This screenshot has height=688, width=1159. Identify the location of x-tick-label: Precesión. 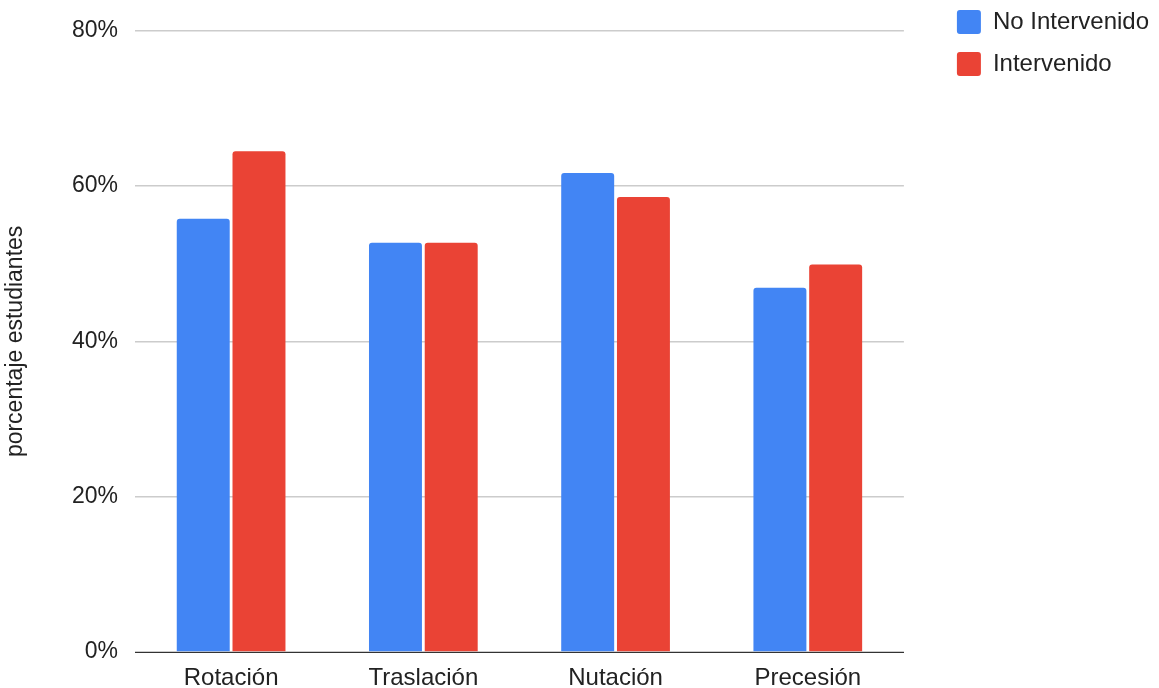
(808, 675).